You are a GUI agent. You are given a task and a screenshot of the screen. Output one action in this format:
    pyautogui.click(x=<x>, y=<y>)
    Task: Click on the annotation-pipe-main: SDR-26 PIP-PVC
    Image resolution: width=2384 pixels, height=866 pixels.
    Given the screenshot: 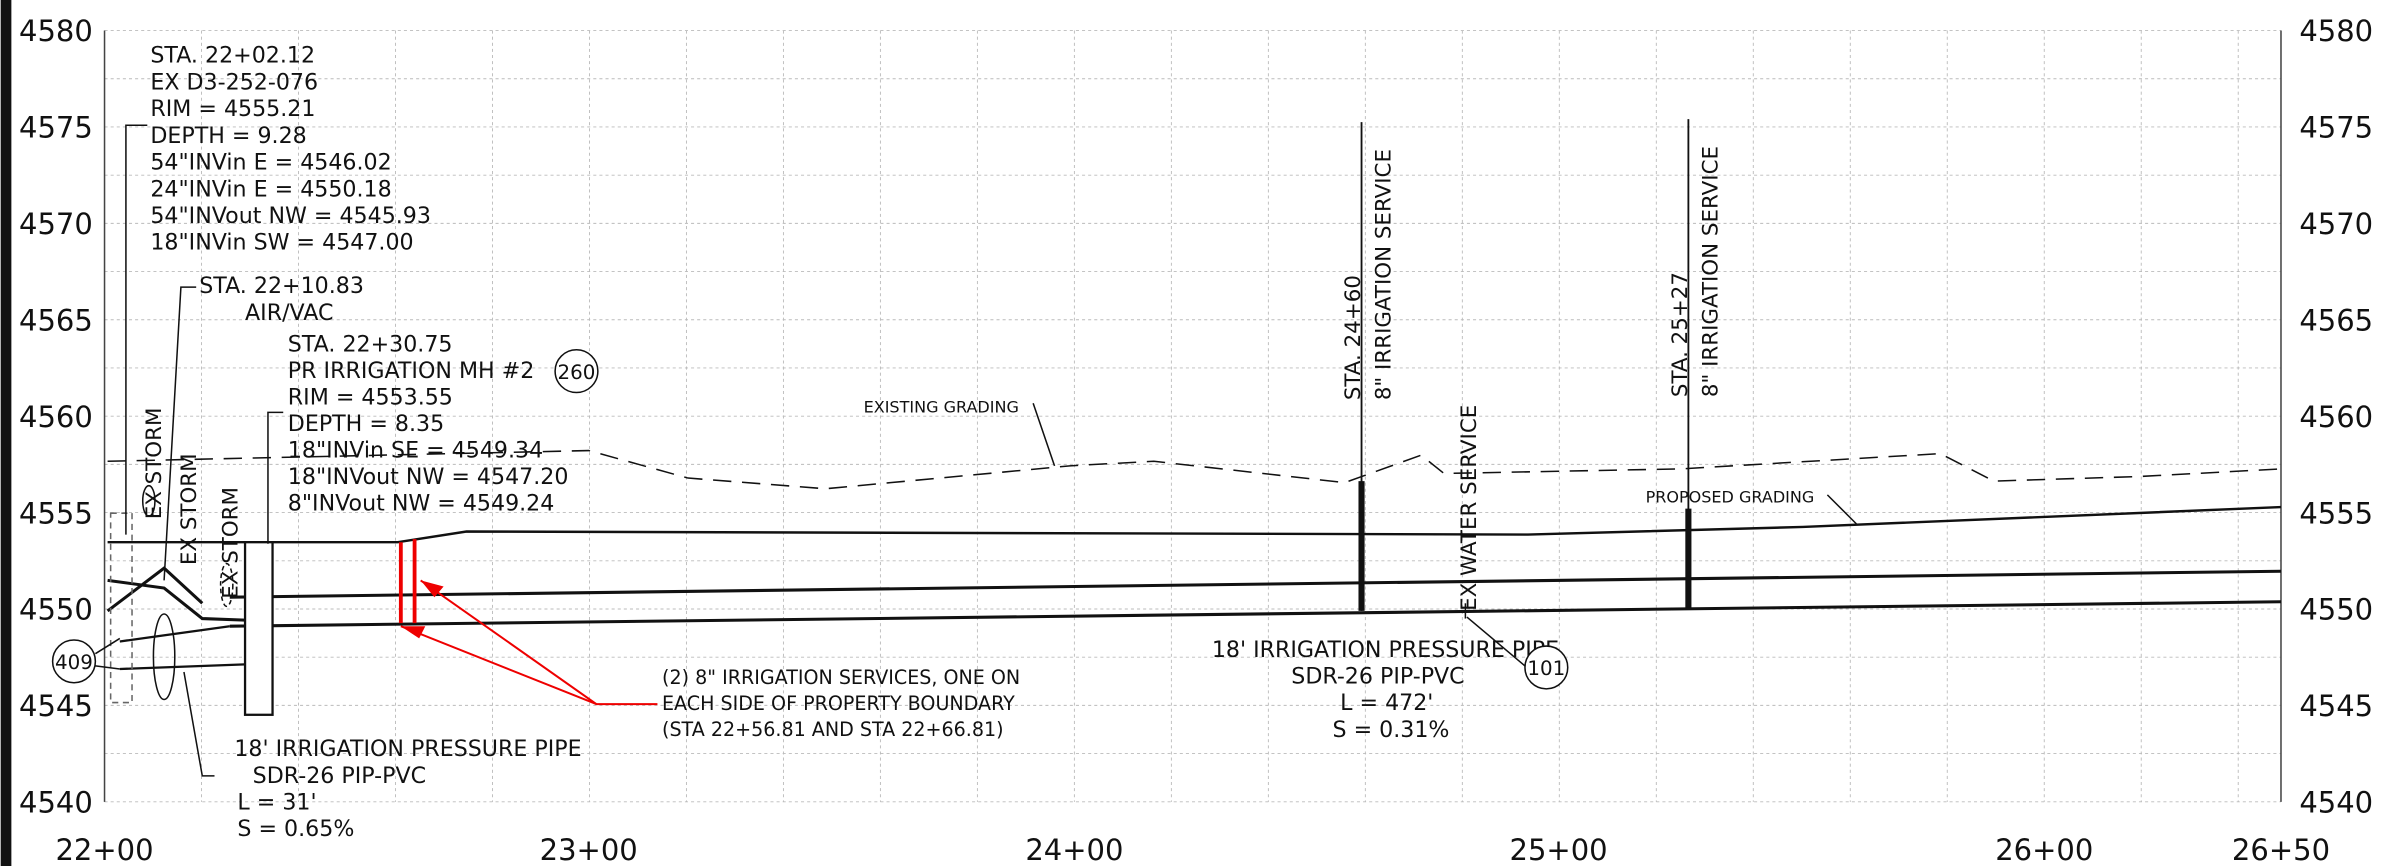 What is the action you would take?
    pyautogui.click(x=1377, y=676)
    